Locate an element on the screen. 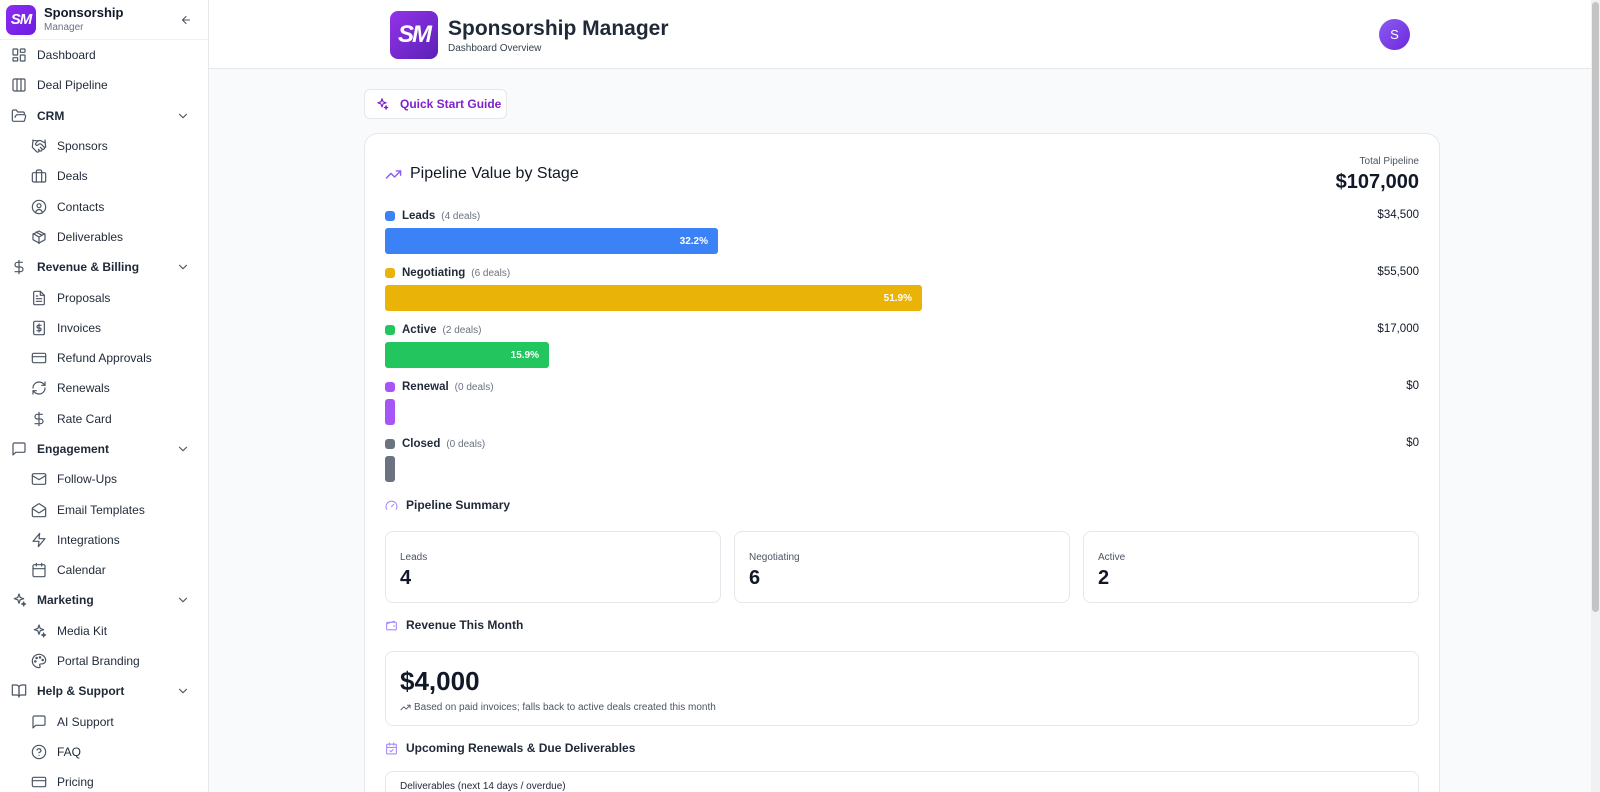 Image resolution: width=1600 pixels, height=792 pixels. app-logo: SM is located at coordinates (21, 19).